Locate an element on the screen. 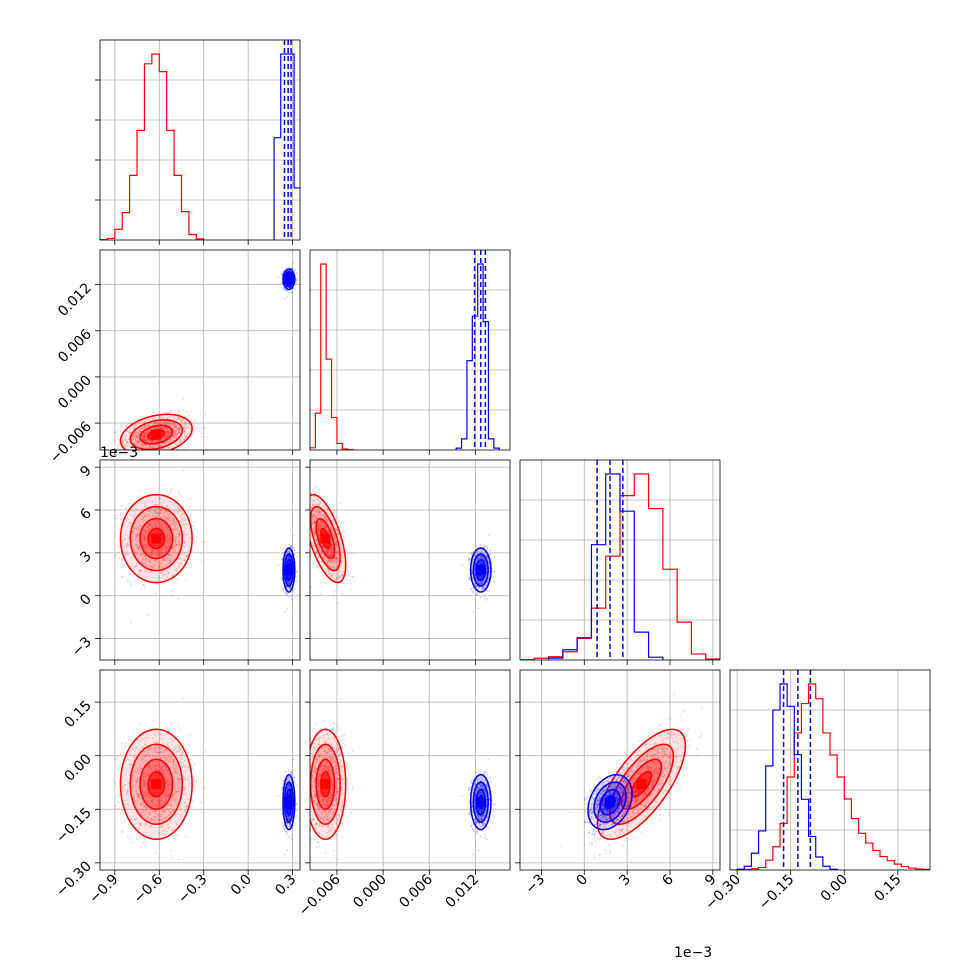  y-tick-label: 0.000 is located at coordinates (75, 392).